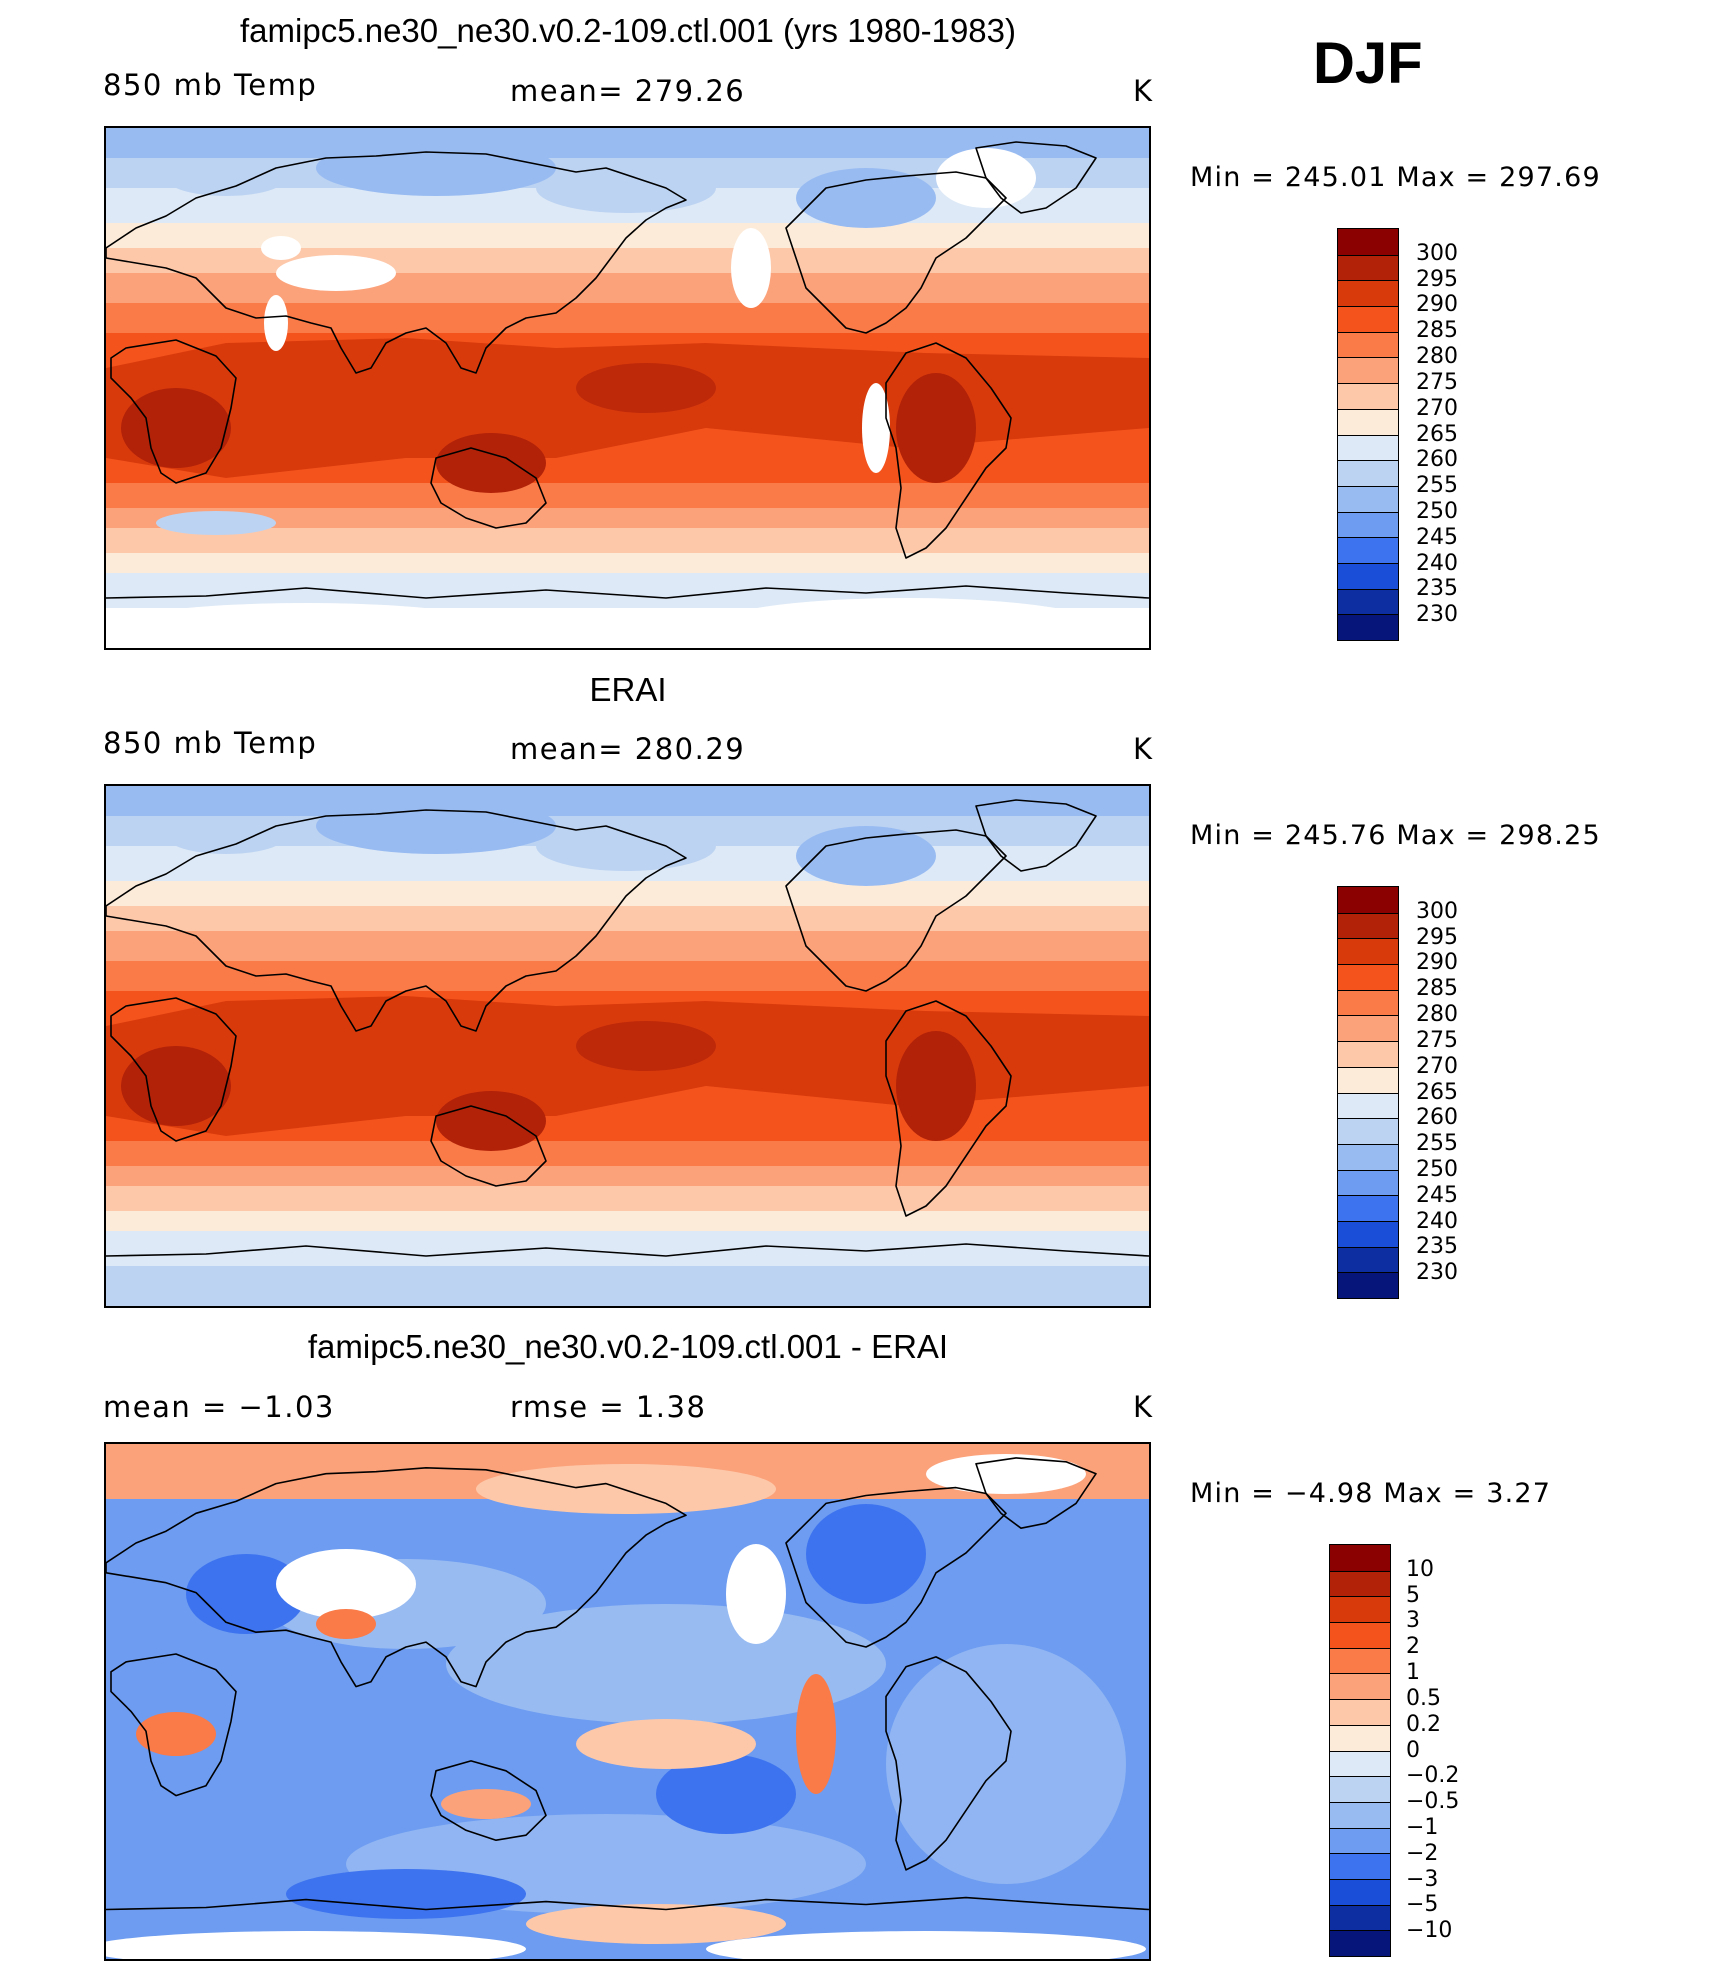 The image size is (1710, 1963). What do you see at coordinates (1143, 749) in the screenshot?
I see `panel-2-units-label: K` at bounding box center [1143, 749].